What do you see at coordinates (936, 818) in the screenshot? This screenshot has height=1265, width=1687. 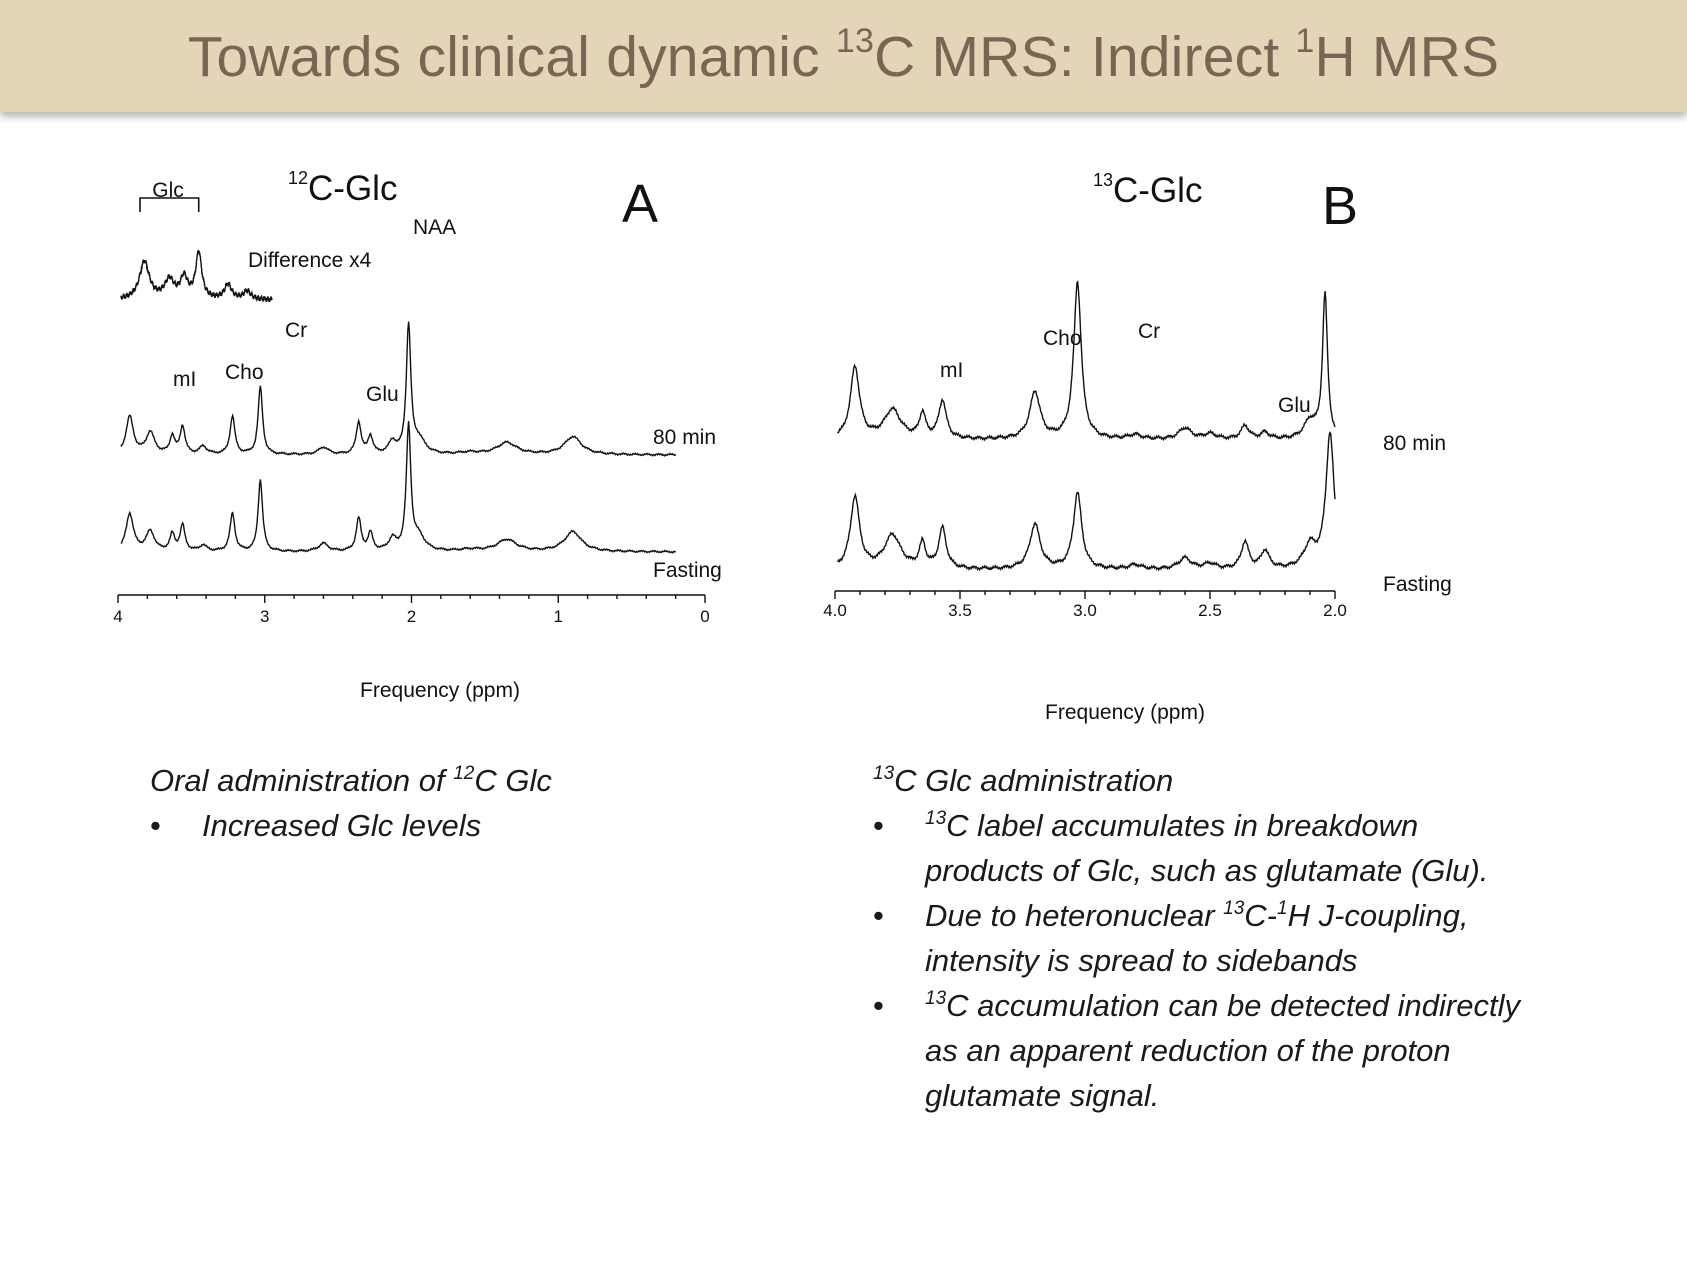 I see `caption-right-bullet-1-sup: 13` at bounding box center [936, 818].